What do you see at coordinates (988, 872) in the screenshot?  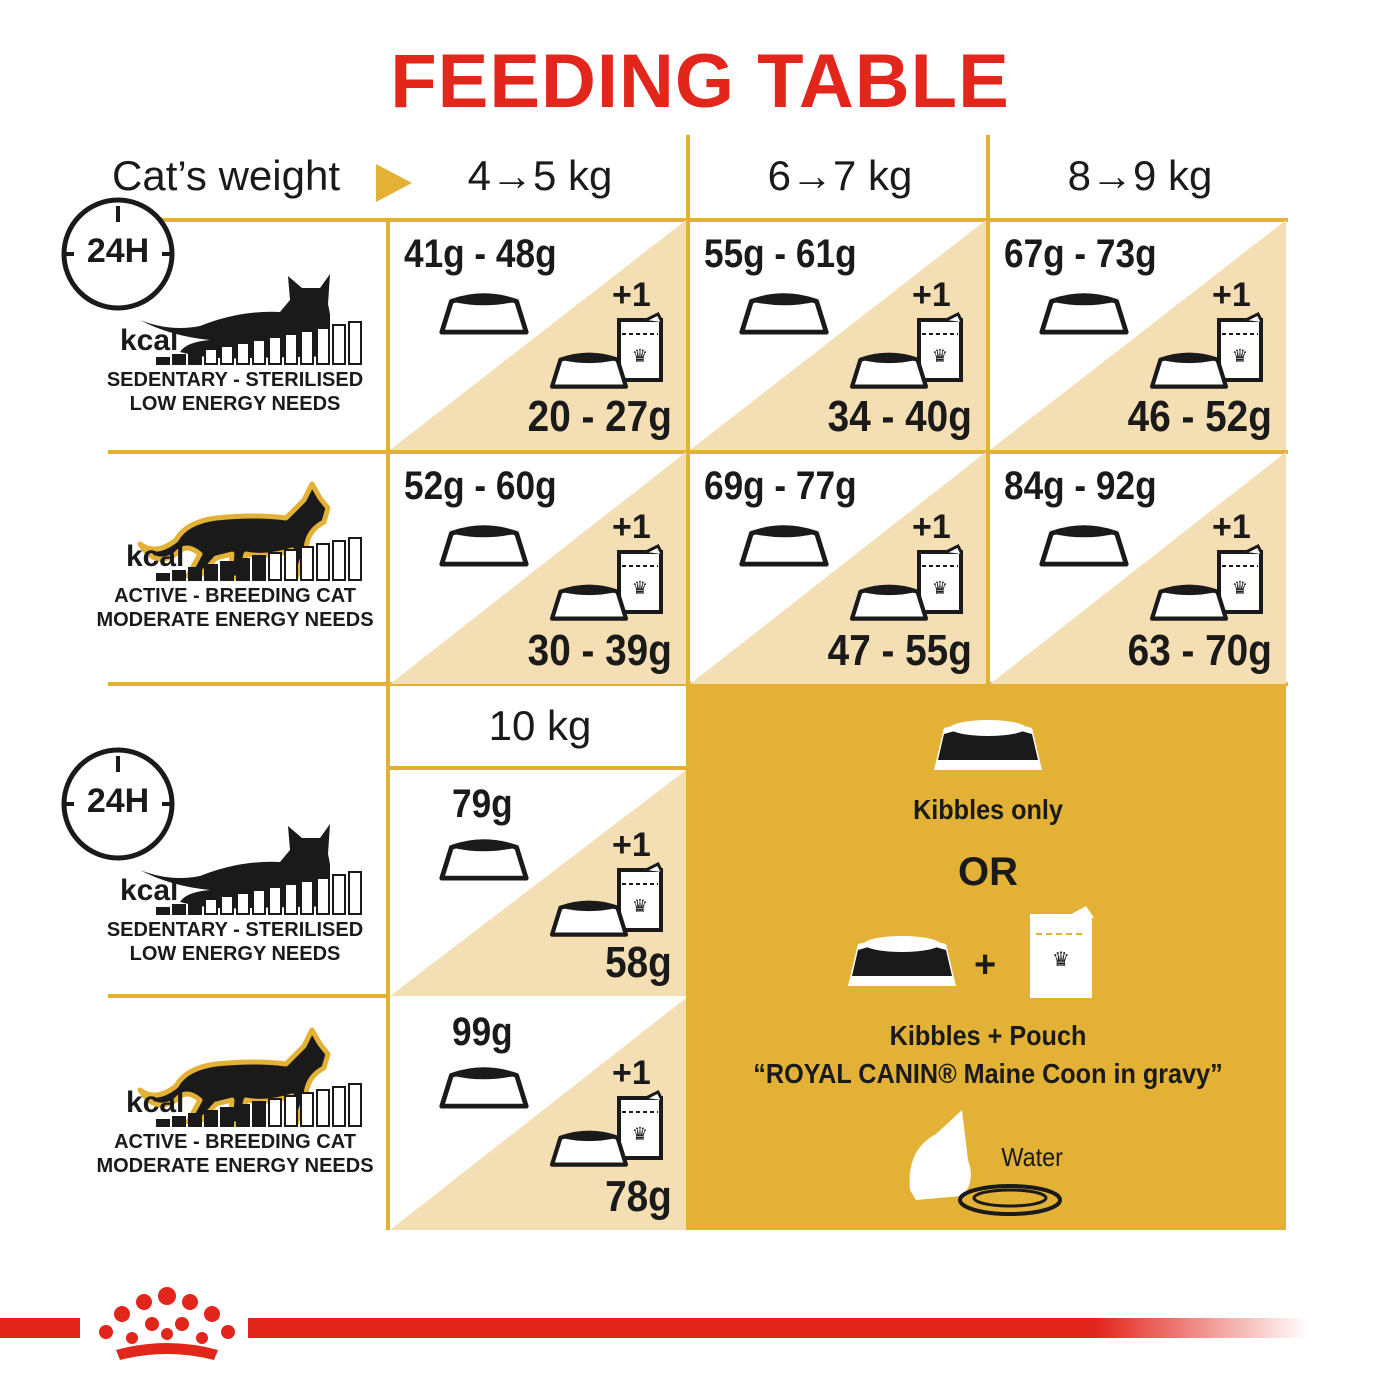 I see `or-label: OR` at bounding box center [988, 872].